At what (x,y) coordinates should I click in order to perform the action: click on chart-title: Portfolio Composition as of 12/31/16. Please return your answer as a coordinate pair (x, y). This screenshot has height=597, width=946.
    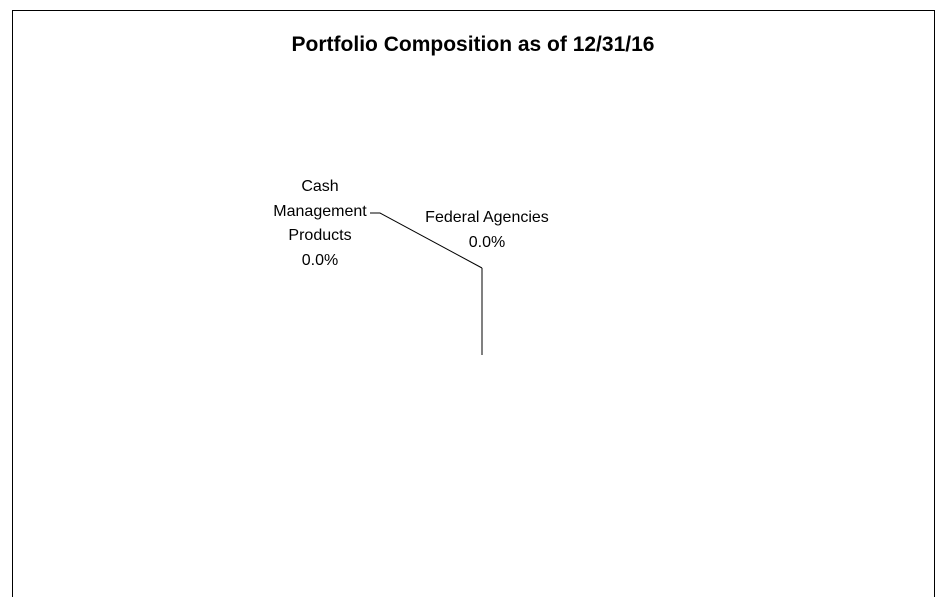
    Looking at the image, I should click on (473, 44).